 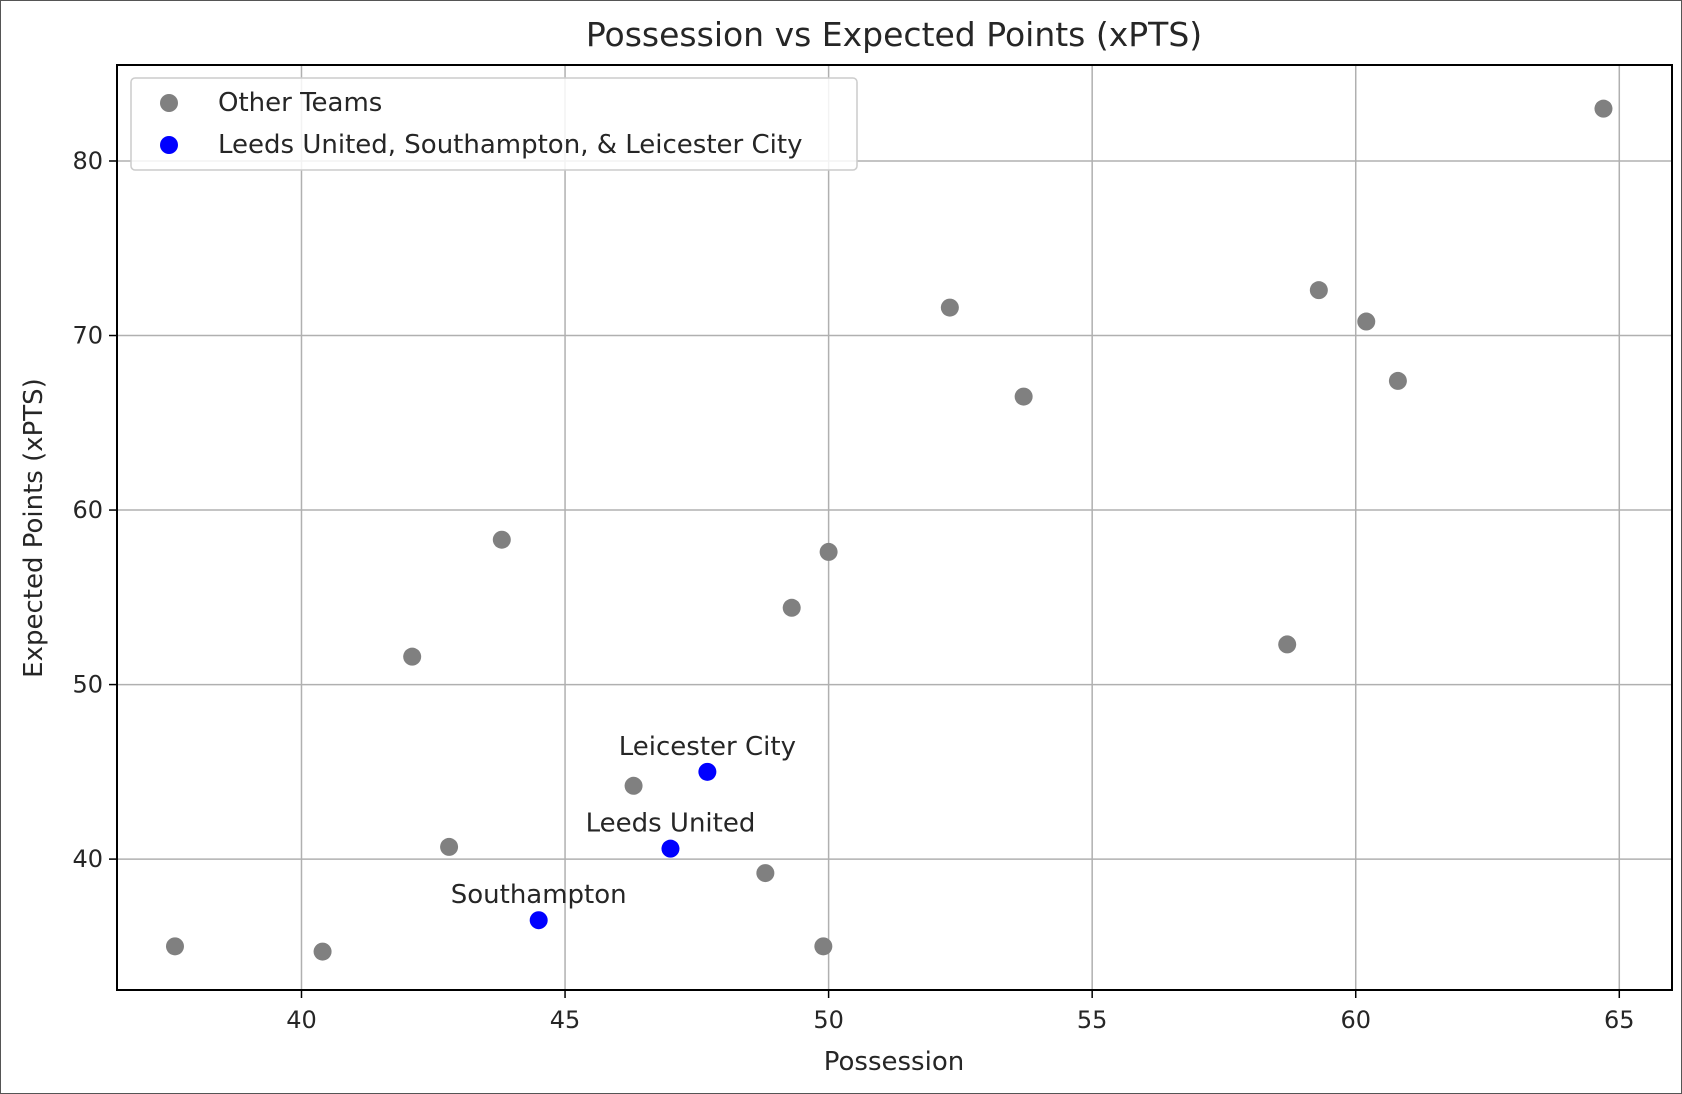 I want to click on legend-box, so click(x=494, y=124).